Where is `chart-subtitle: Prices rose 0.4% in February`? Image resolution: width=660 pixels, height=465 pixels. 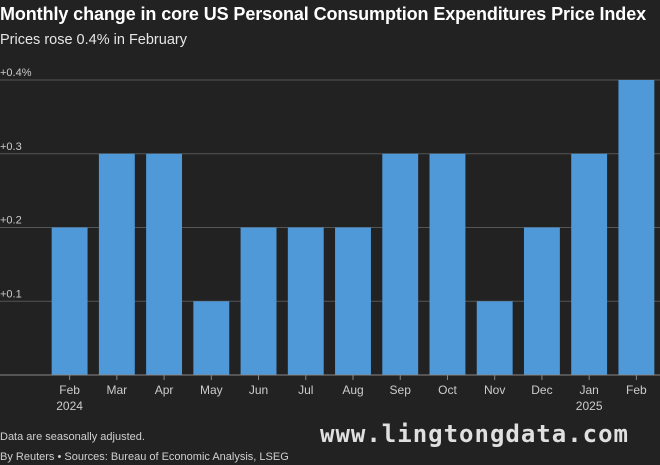 chart-subtitle: Prices rose 0.4% in February is located at coordinates (93, 40).